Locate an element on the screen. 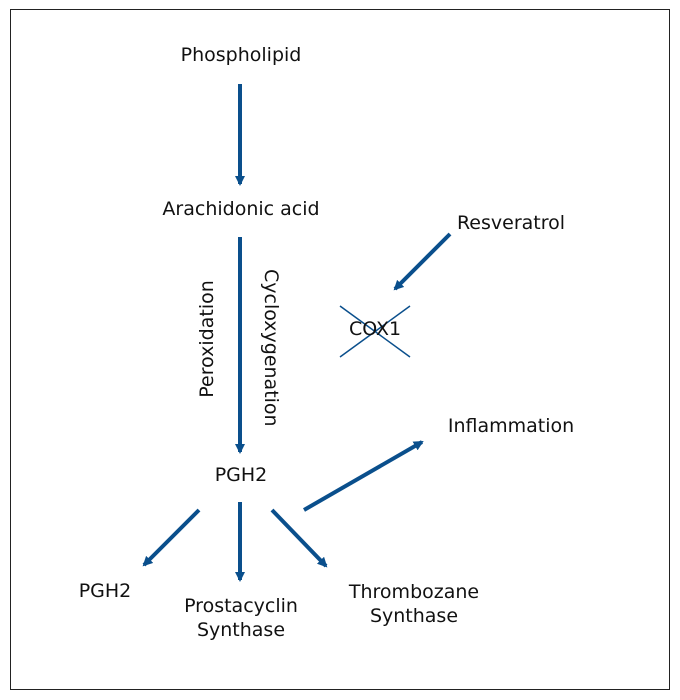 The image size is (680, 700). prostacyclin-line1: Prostacyclin is located at coordinates (241, 606).